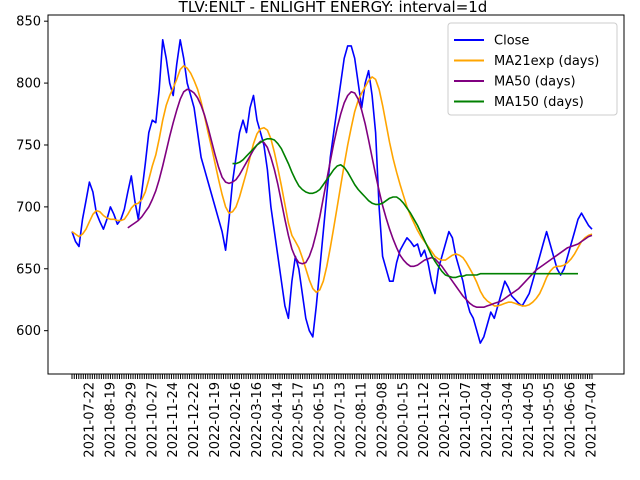 This screenshot has height=480, width=640. Describe the element at coordinates (110, 420) in the screenshot. I see `x-tick-label: 2021-08-19` at that location.